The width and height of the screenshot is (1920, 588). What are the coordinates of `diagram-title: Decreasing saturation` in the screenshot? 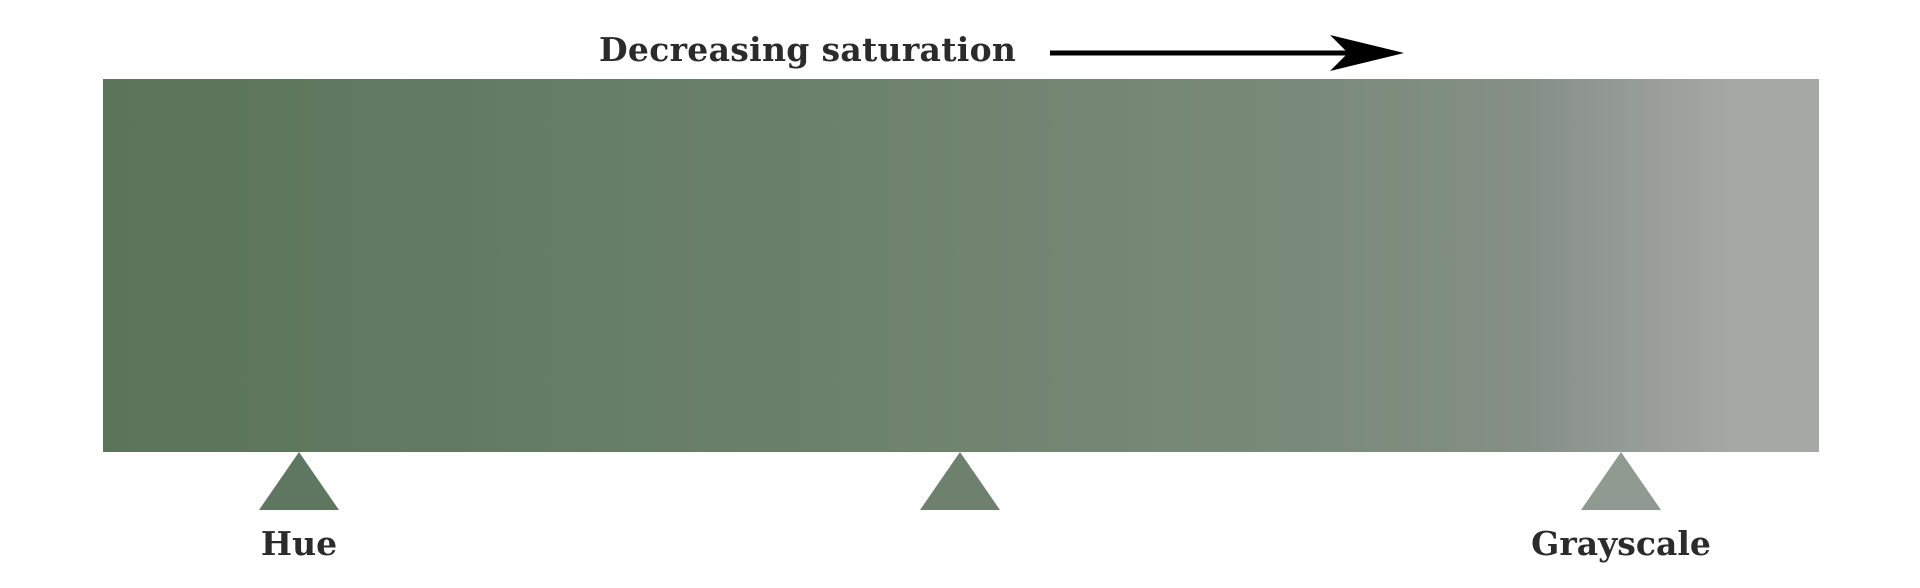 It's located at (808, 49).